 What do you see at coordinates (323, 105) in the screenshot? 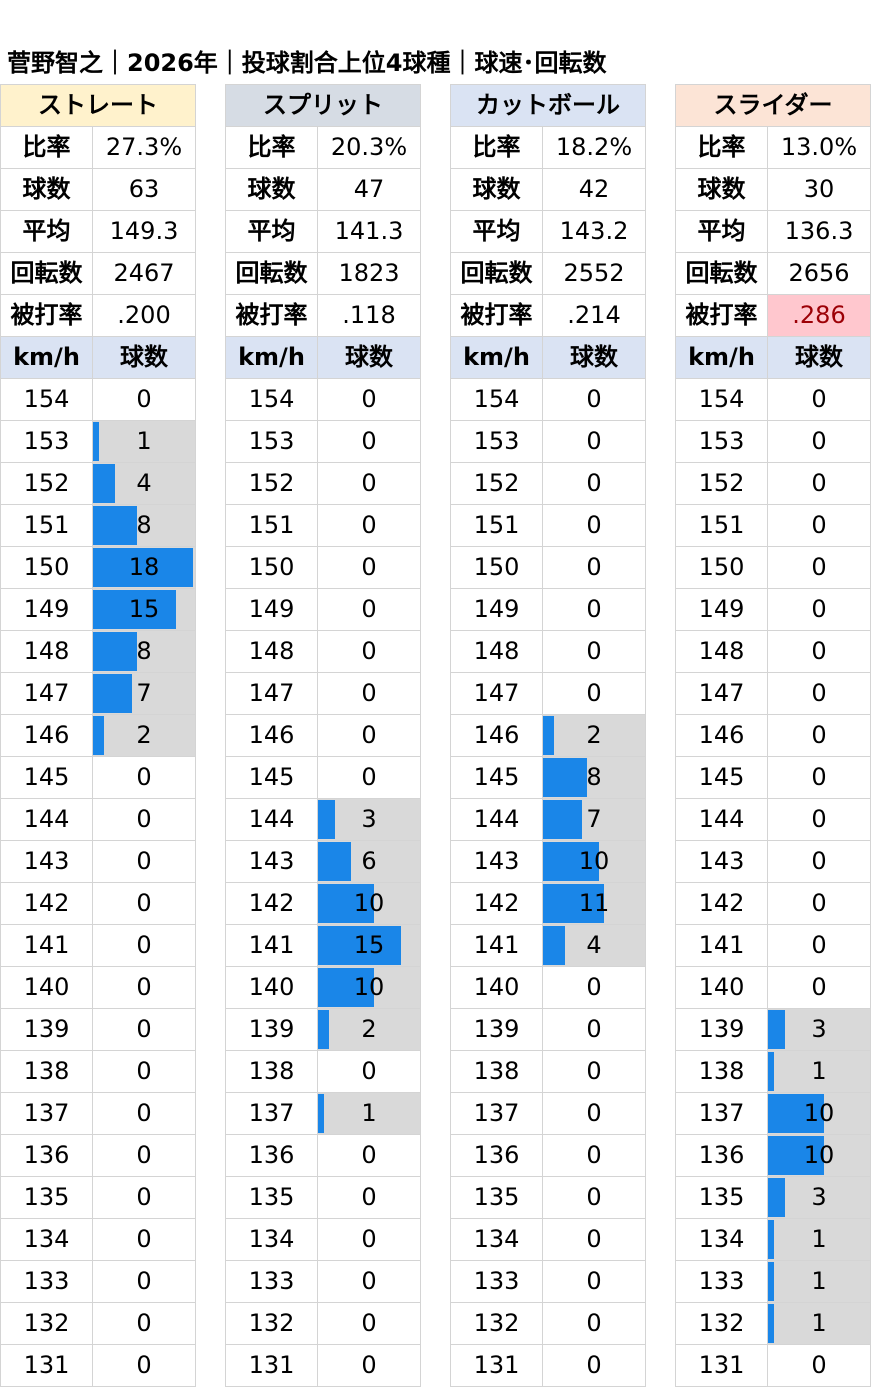
I see `pitch-header-row: スプリット` at bounding box center [323, 105].